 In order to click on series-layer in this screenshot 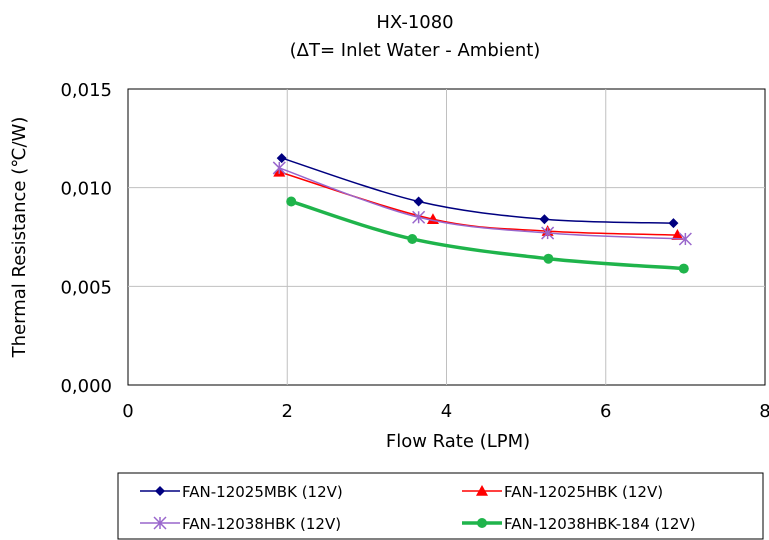, I will do `click(482, 213)`.